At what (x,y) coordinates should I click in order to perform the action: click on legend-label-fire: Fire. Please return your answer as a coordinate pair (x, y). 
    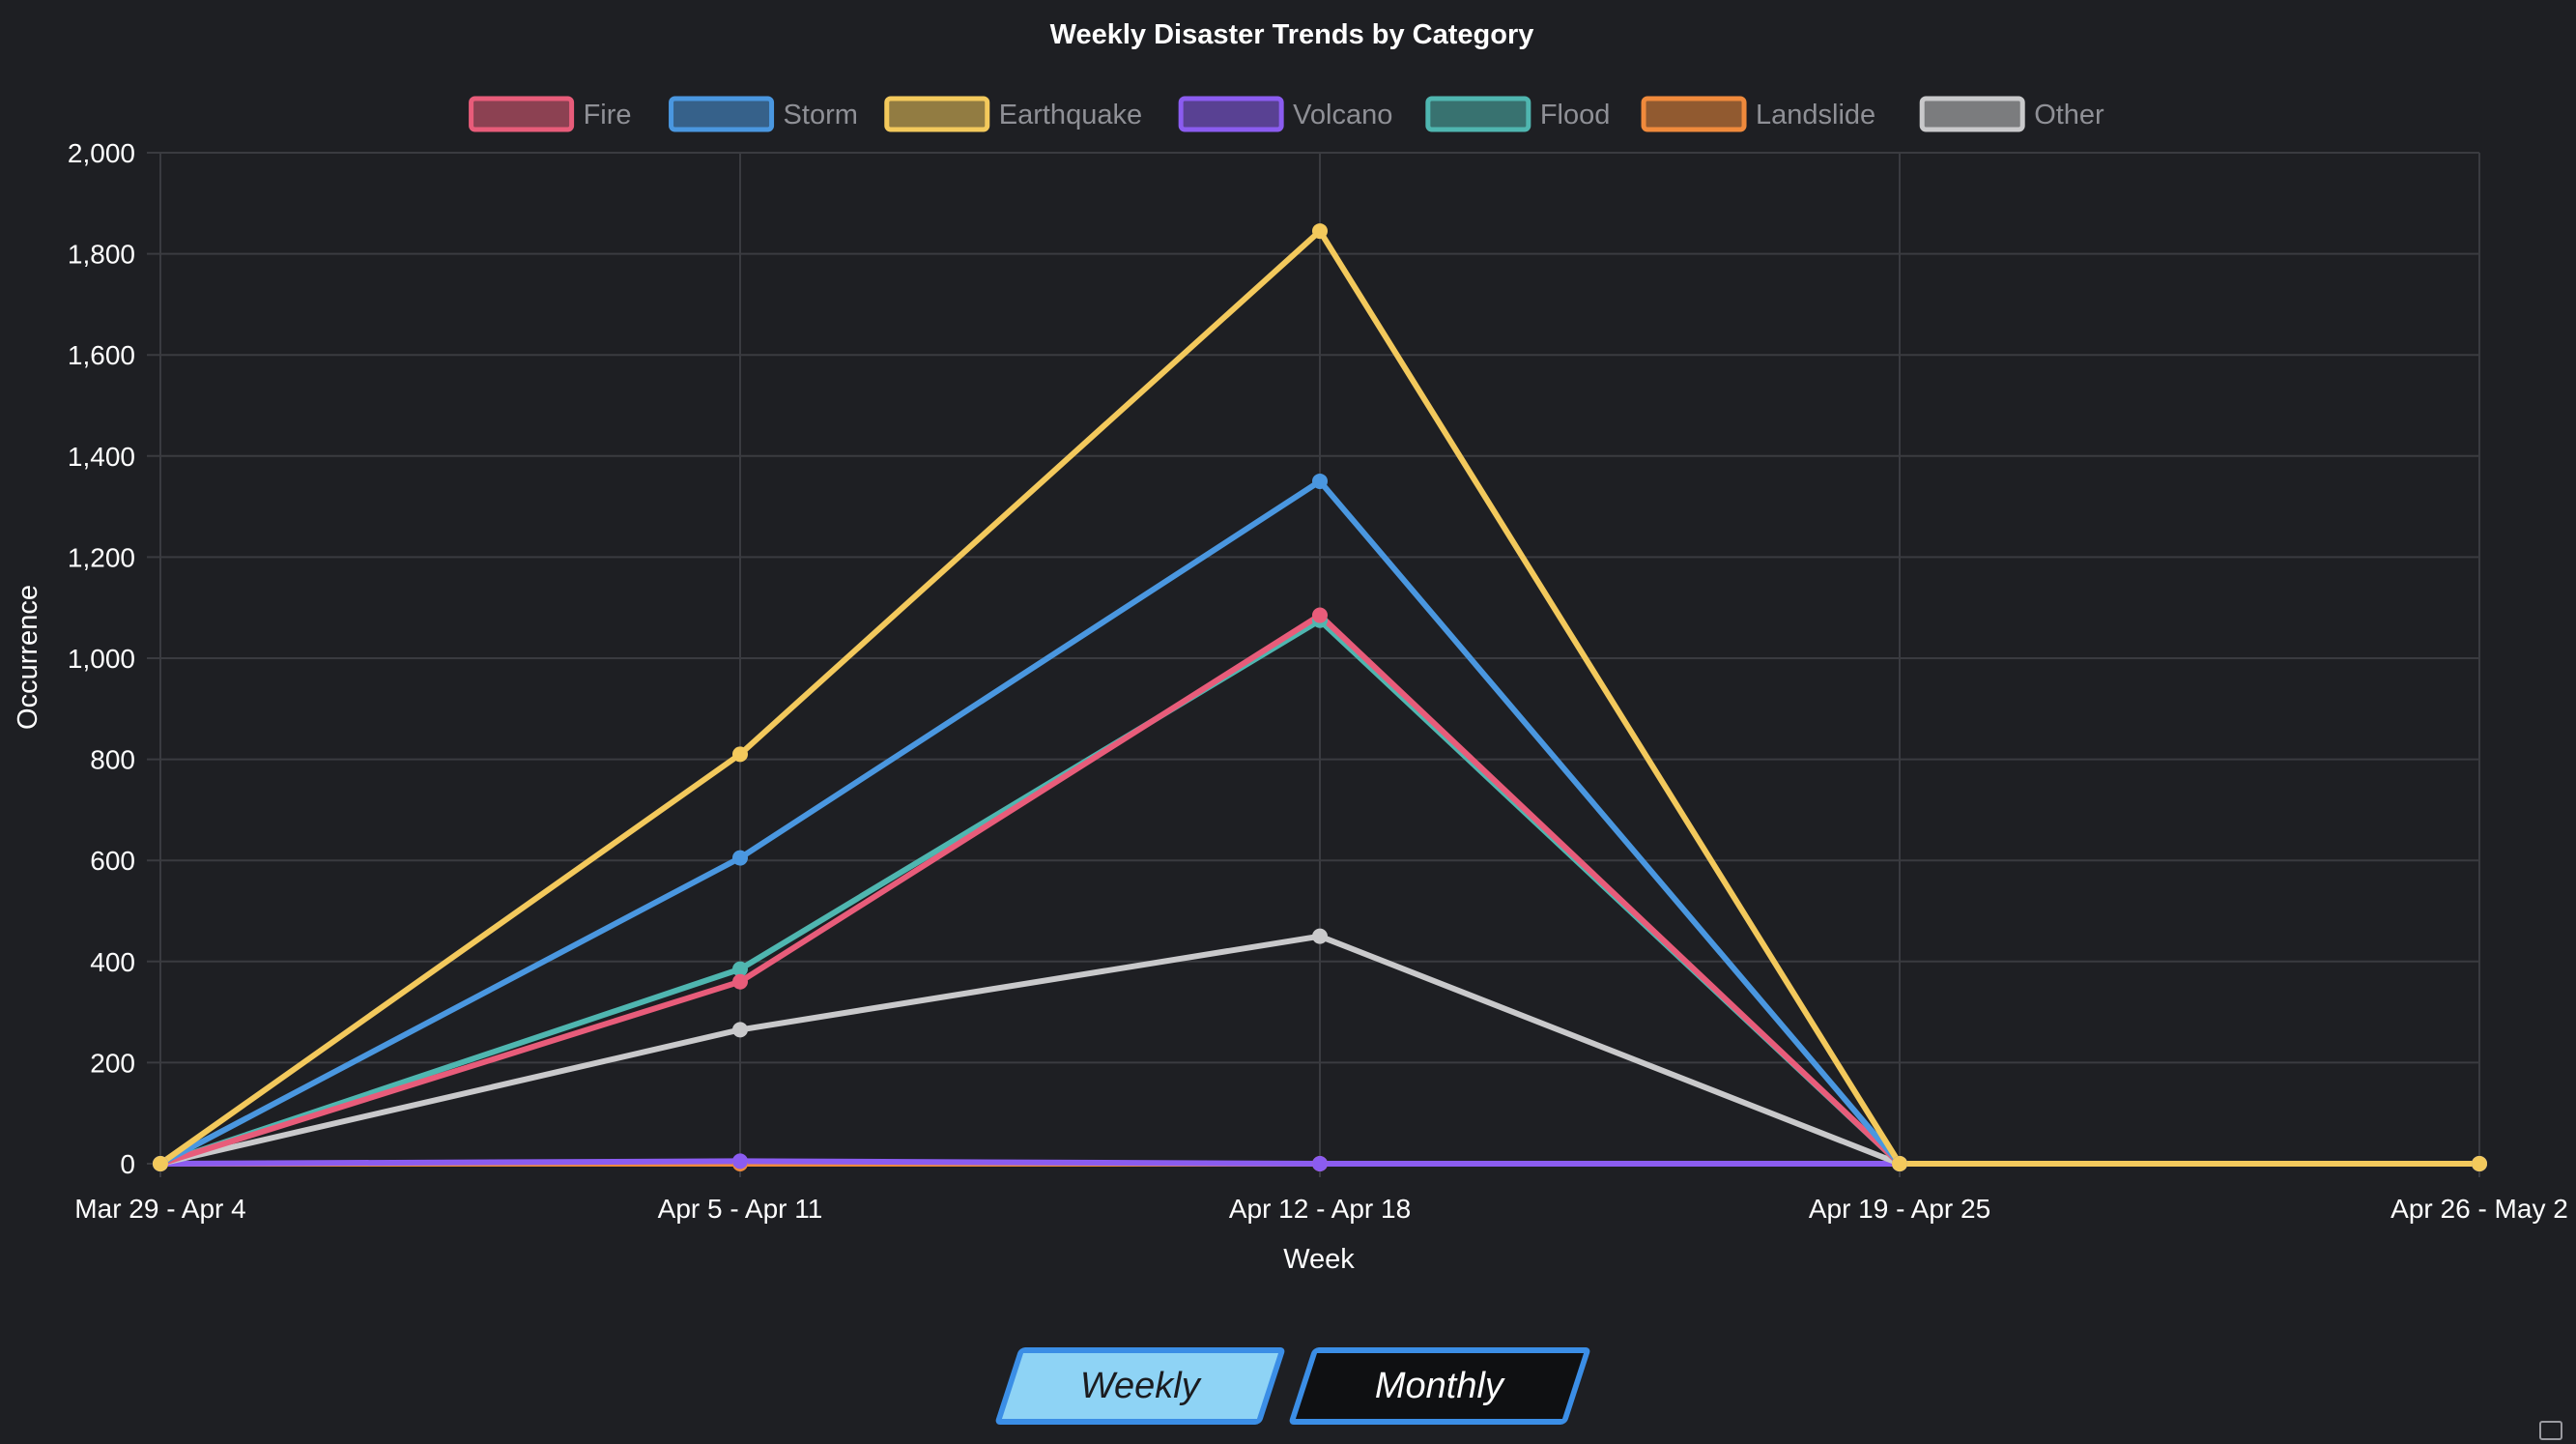
    Looking at the image, I should click on (608, 115).